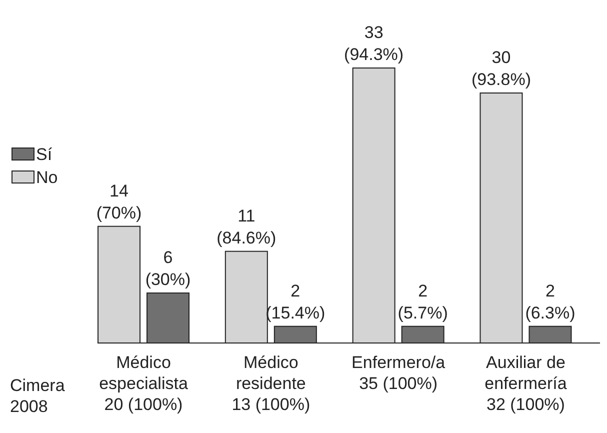 Image resolution: width=607 pixels, height=433 pixels. Describe the element at coordinates (399, 373) in the screenshot. I see `x-tick-label: Enfermero/a 35 (100%)` at that location.